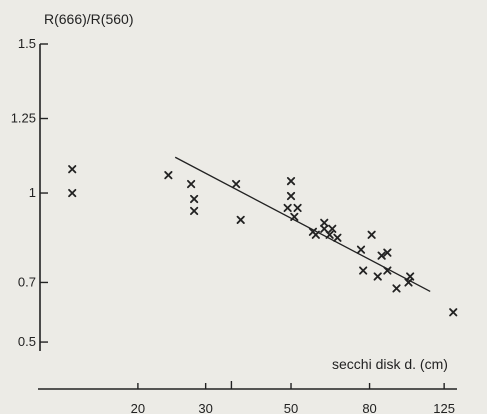  Describe the element at coordinates (205, 407) in the screenshot. I see `x-tick-label: 30` at that location.